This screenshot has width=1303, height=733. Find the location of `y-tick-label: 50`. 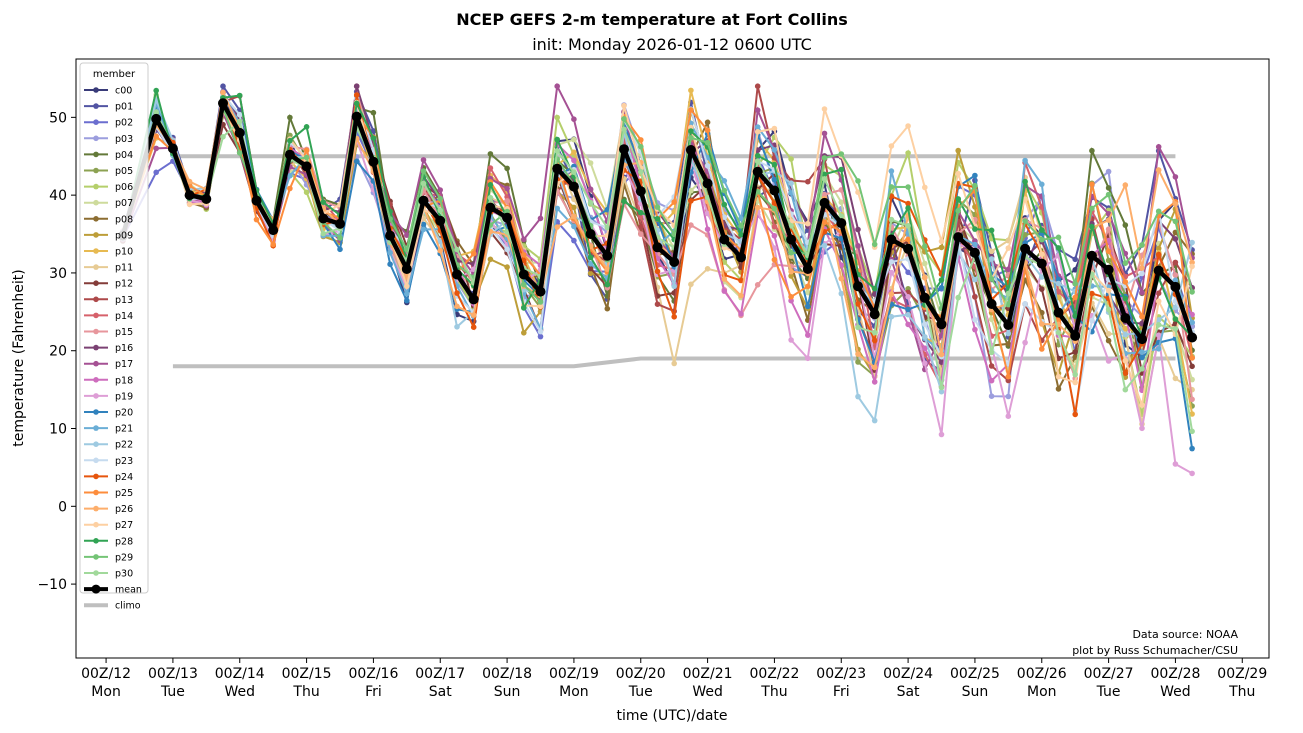

y-tick-label: 50 is located at coordinates (58, 118).